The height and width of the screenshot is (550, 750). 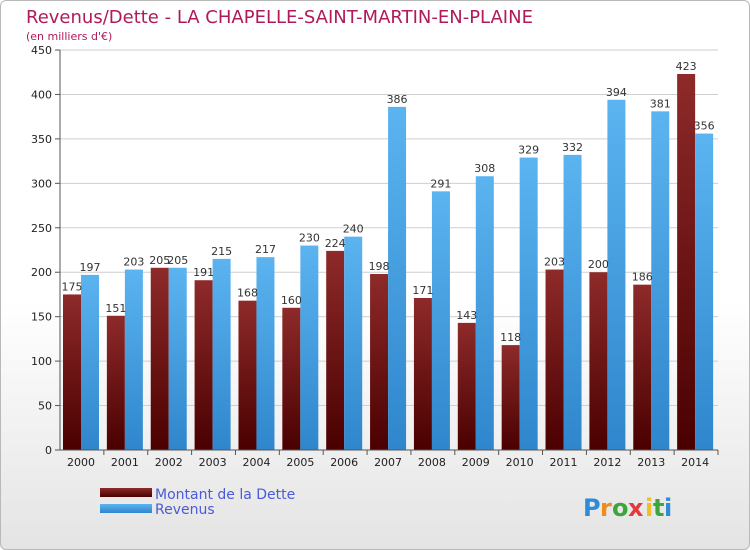 I want to click on bar-dette-value-label: 205, so click(x=159, y=260).